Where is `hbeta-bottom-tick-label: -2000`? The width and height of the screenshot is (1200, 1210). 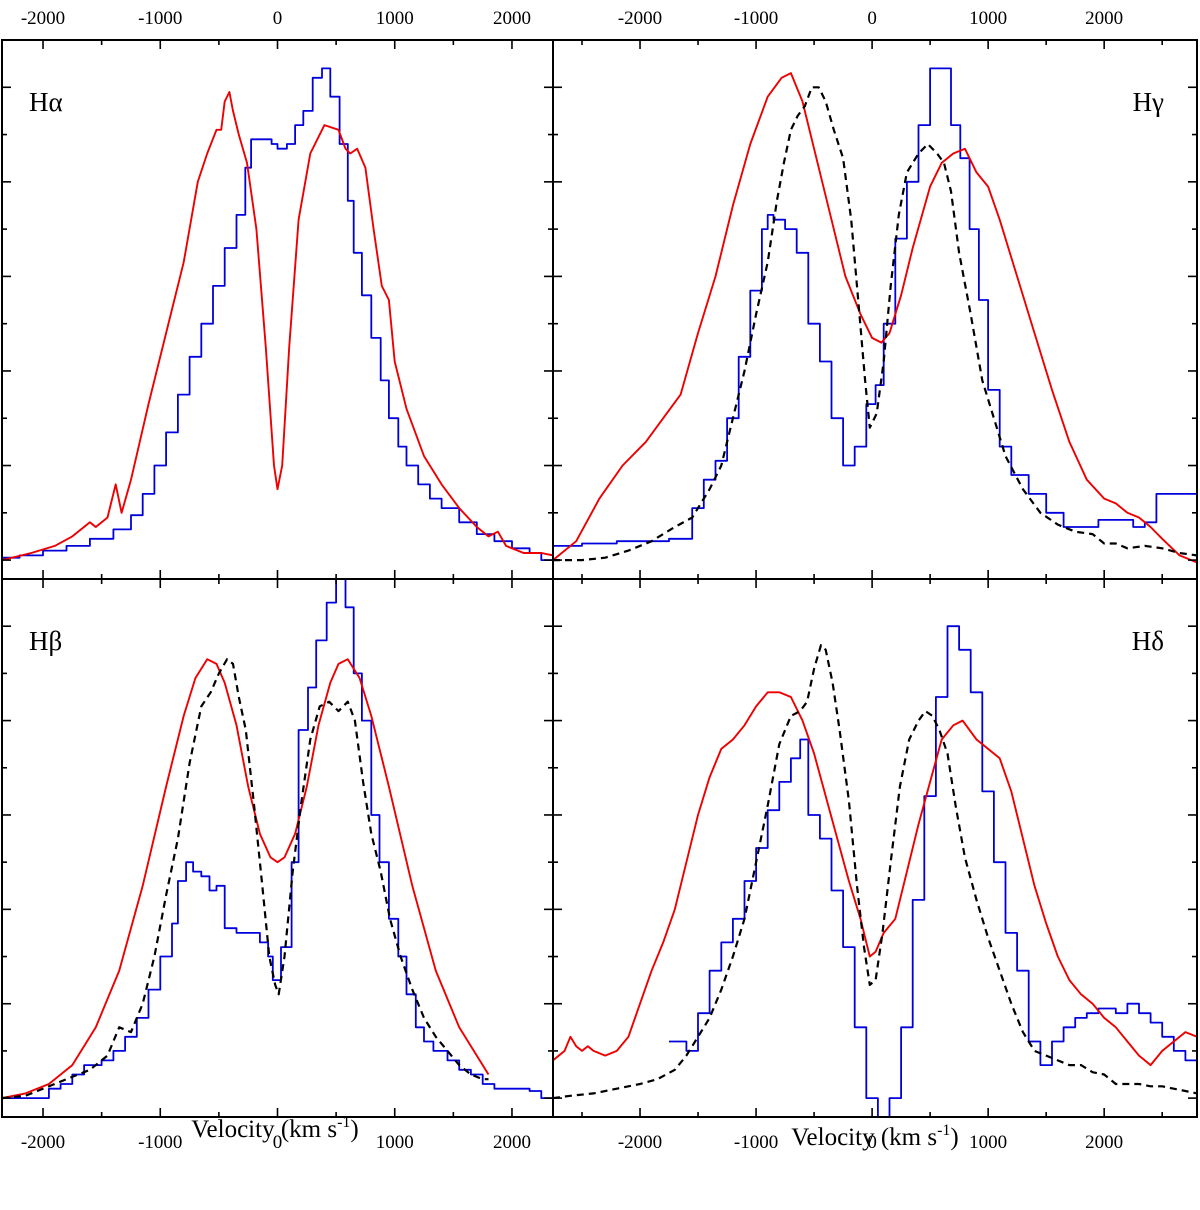 hbeta-bottom-tick-label: -2000 is located at coordinates (43, 1142).